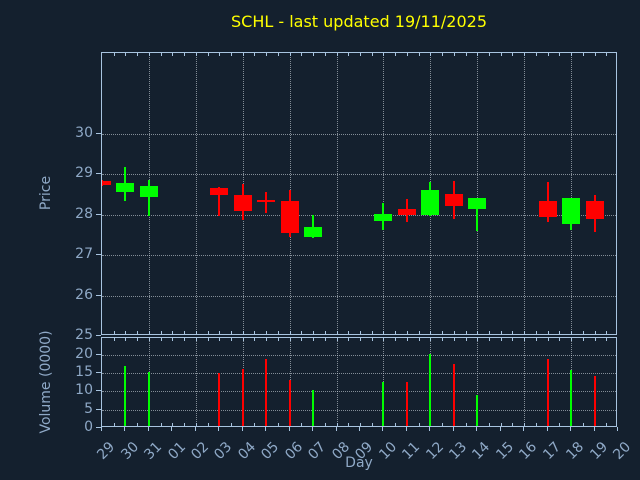 The height and width of the screenshot is (480, 640). What do you see at coordinates (46, 193) in the screenshot?
I see `price-axis-label: Price` at bounding box center [46, 193].